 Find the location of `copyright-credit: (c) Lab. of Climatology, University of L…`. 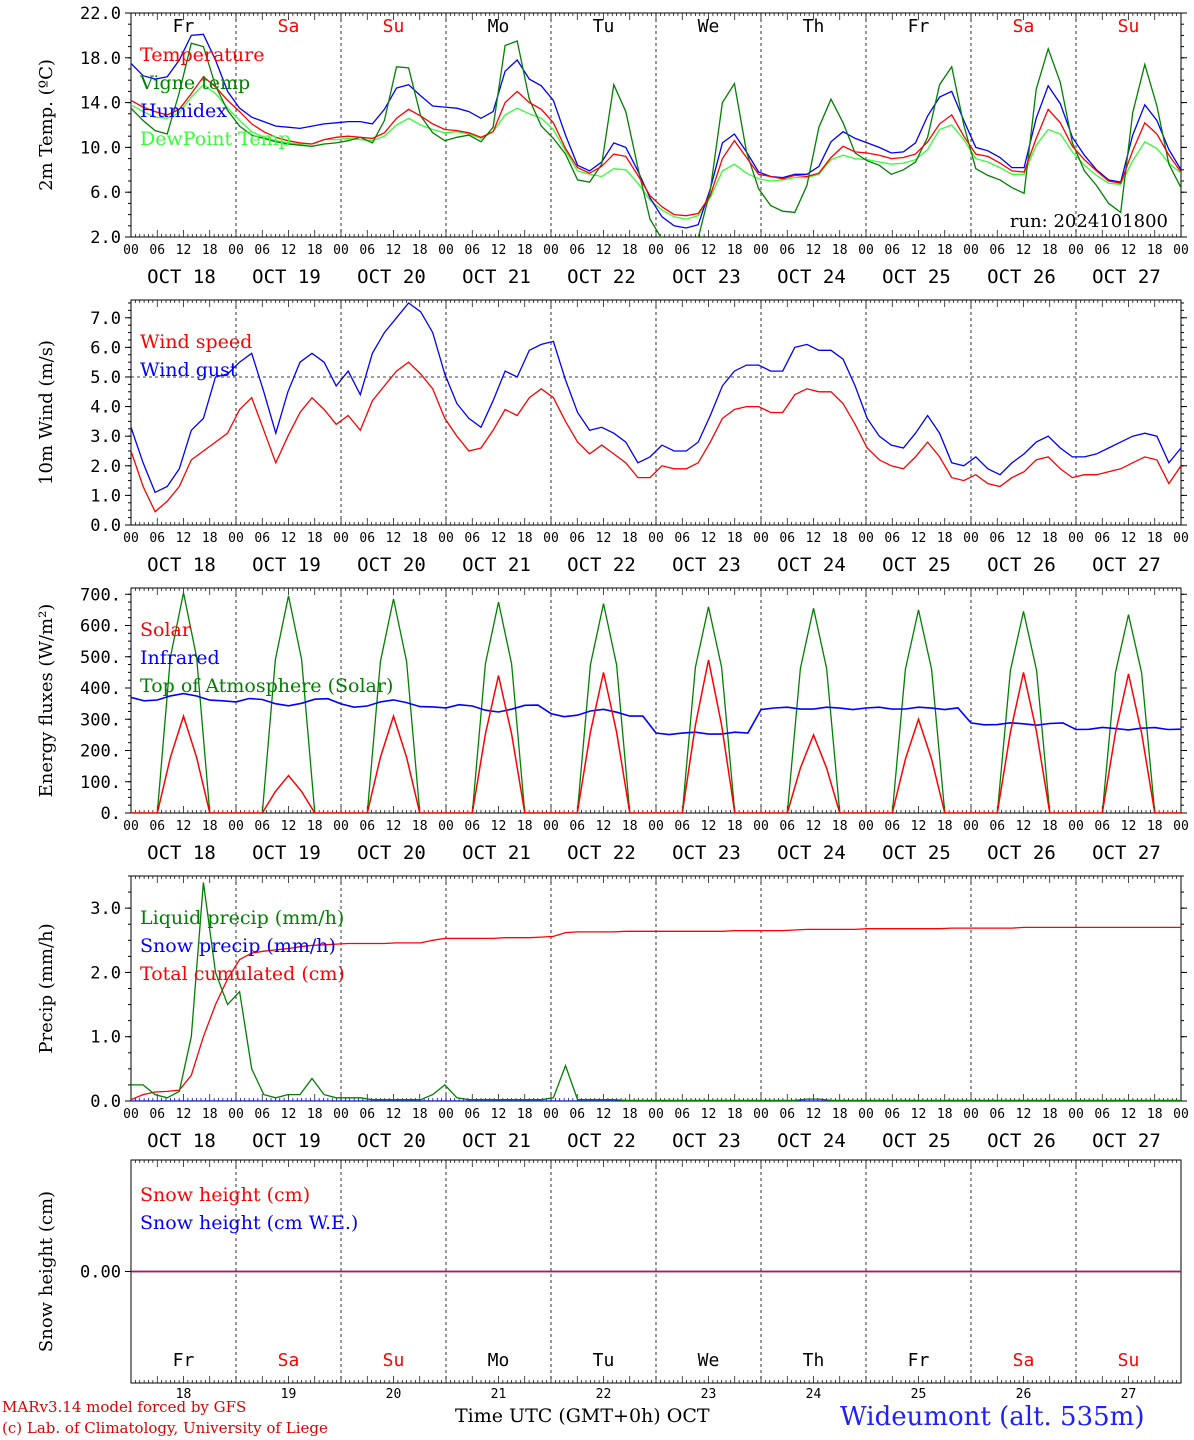

copyright-credit: (c) Lab. of Climatology, University of L… is located at coordinates (165, 1428).